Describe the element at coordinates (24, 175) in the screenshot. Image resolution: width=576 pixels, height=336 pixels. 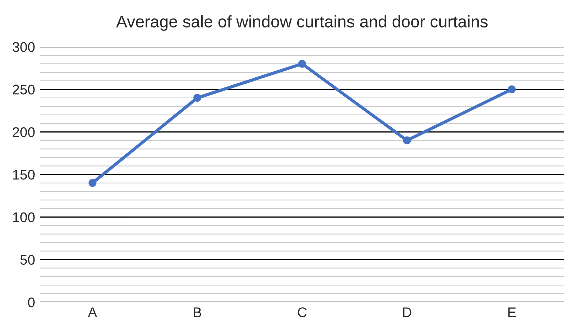
I see `y-tick-label: 150` at that location.